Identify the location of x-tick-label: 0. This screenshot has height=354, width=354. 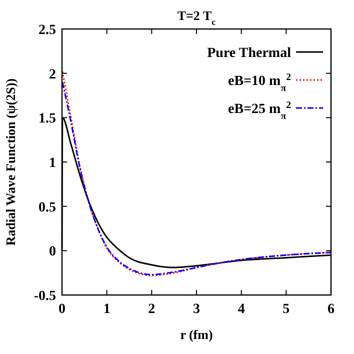
(62, 309).